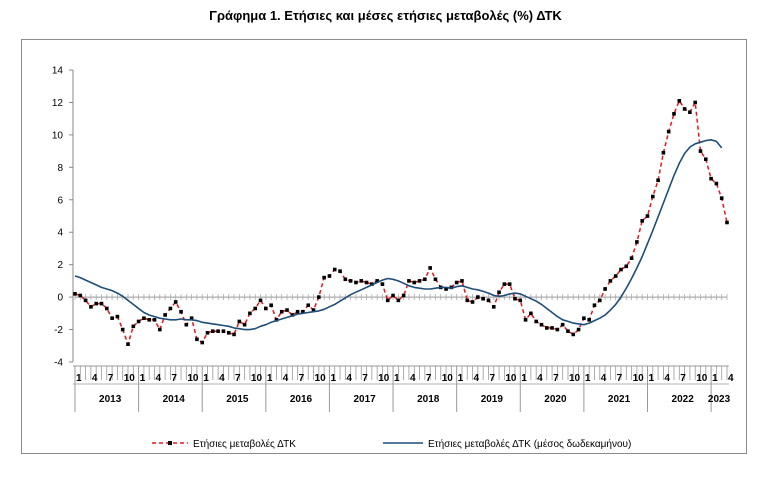 This screenshot has height=483, width=771. Describe the element at coordinates (364, 399) in the screenshot. I see `x-tick-label-year: 2017` at that location.